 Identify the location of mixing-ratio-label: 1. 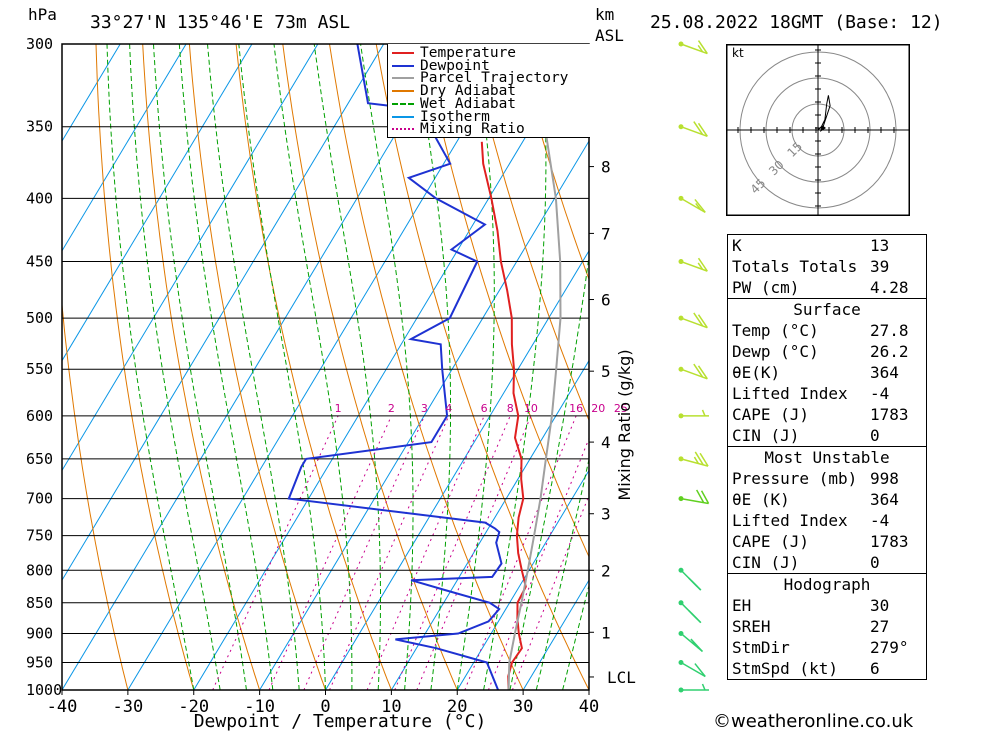
(338, 408).